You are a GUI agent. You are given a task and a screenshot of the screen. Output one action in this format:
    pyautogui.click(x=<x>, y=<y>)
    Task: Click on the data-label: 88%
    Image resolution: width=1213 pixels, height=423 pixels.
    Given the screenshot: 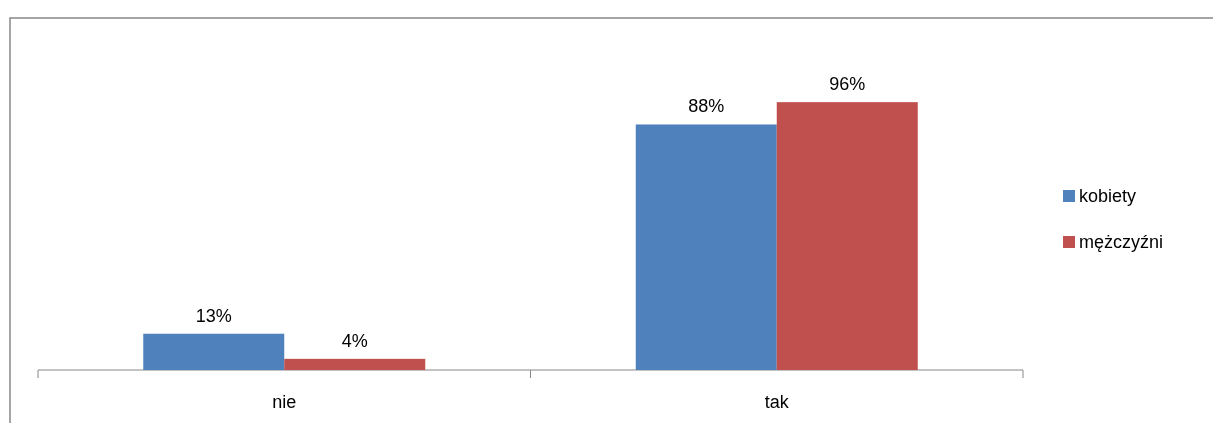 What is the action you would take?
    pyautogui.click(x=706, y=106)
    